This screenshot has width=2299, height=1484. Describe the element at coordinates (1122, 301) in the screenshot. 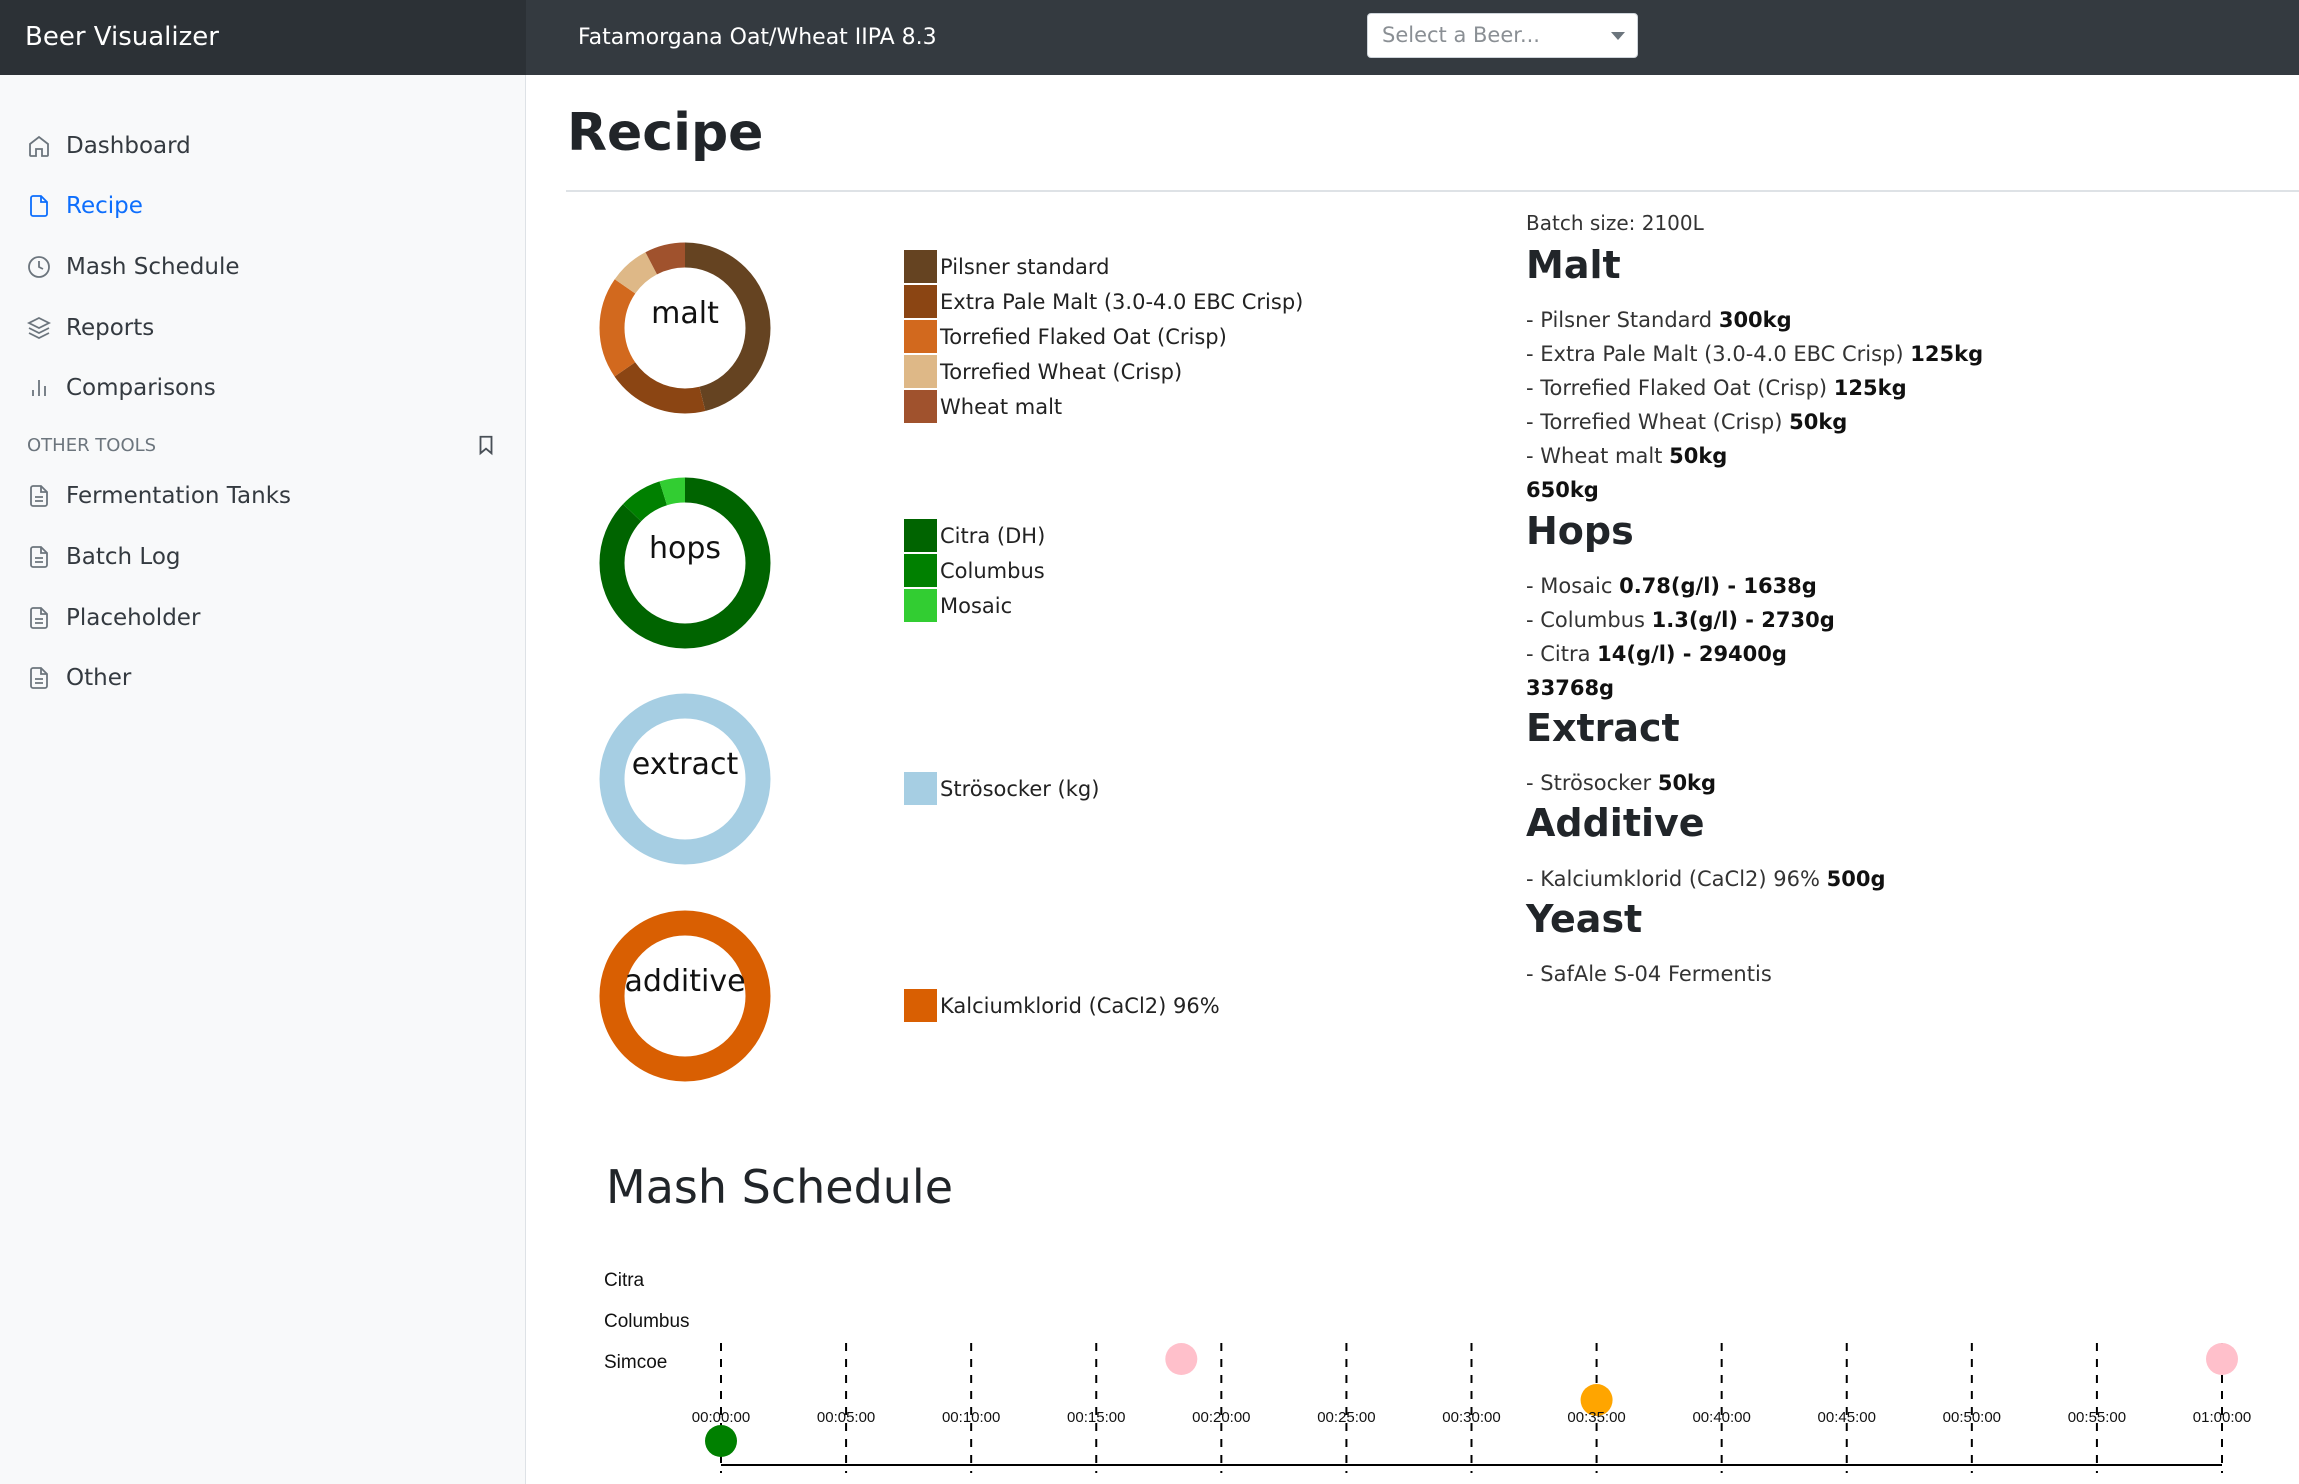

I see `legend-label: Extra Pale Malt (3.0-4.0 EBC Crisp)` at that location.